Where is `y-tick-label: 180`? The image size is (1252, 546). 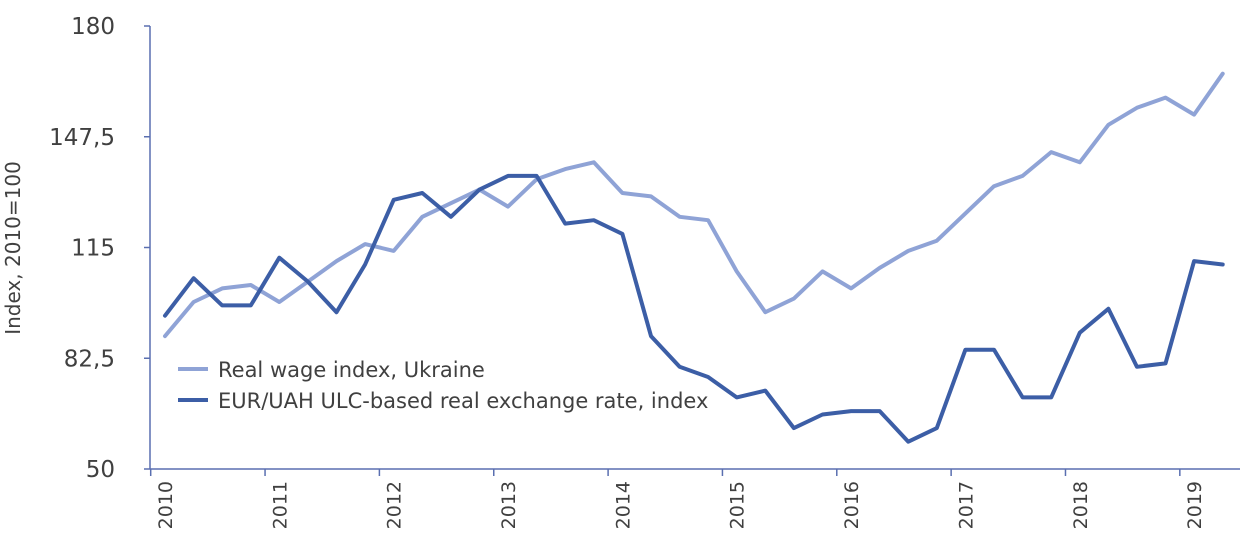 y-tick-label: 180 is located at coordinates (93, 27).